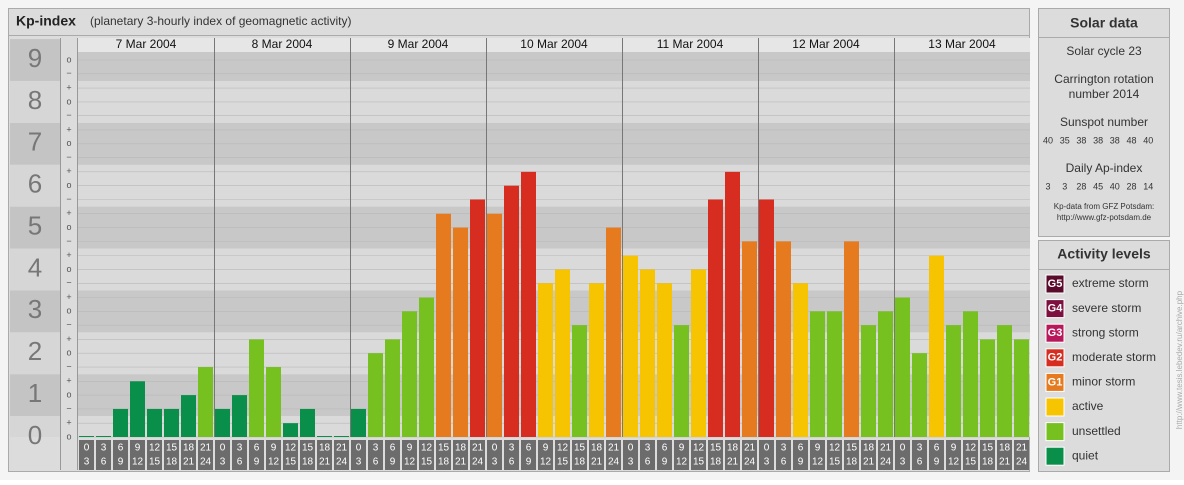 Image resolution: width=1184 pixels, height=485 pixels. Describe the element at coordinates (1088, 406) in the screenshot. I see `legend-label: active` at that location.